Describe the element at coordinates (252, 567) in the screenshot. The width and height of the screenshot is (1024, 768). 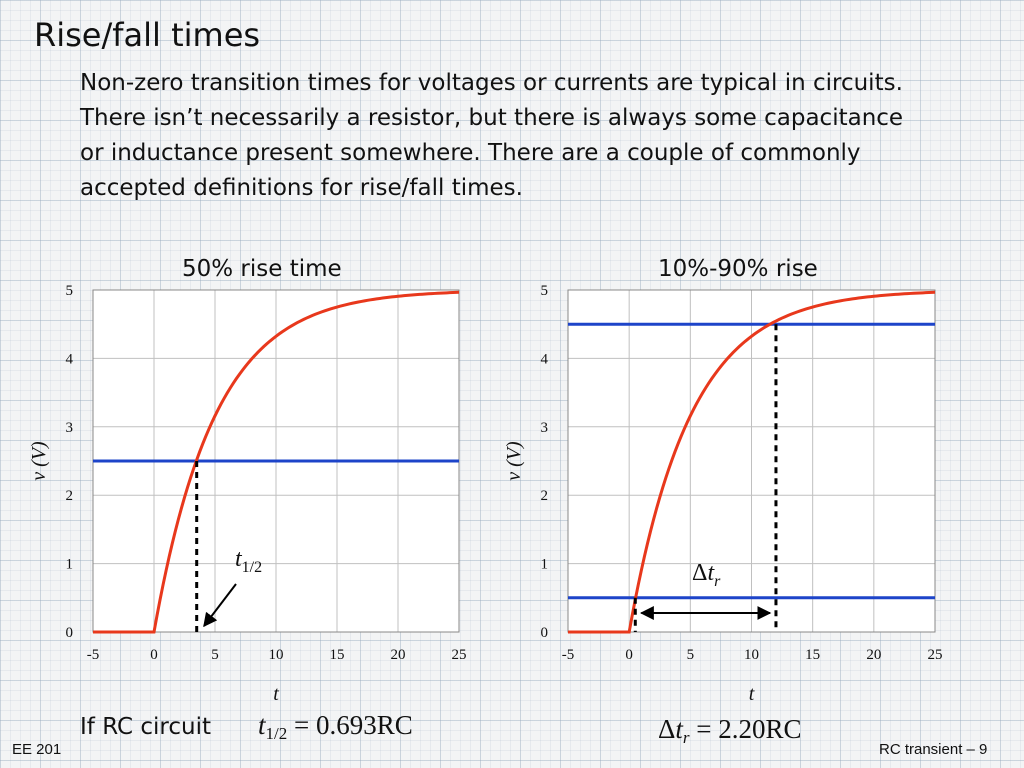
I see `t-half-sub: 1/2` at that location.